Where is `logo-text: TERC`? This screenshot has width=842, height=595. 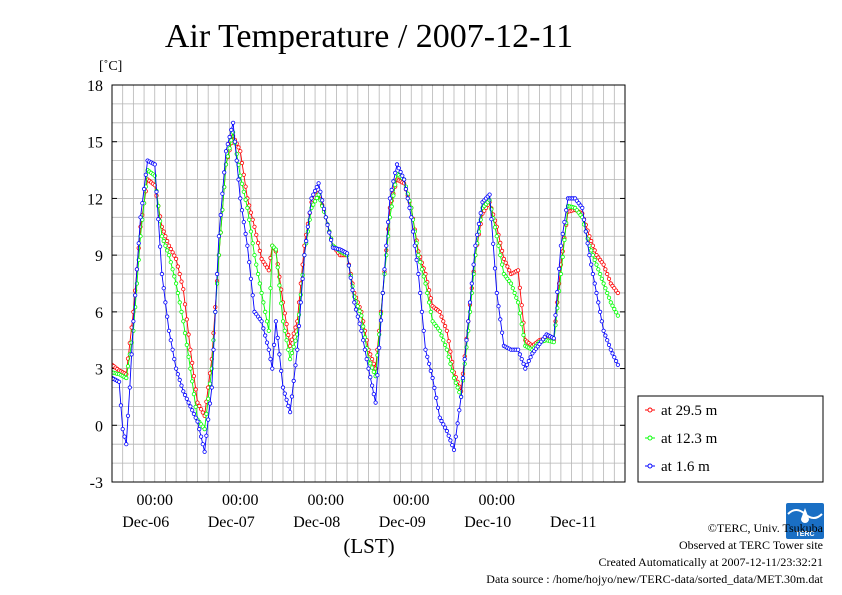
logo-text: TERC is located at coordinates (804, 534).